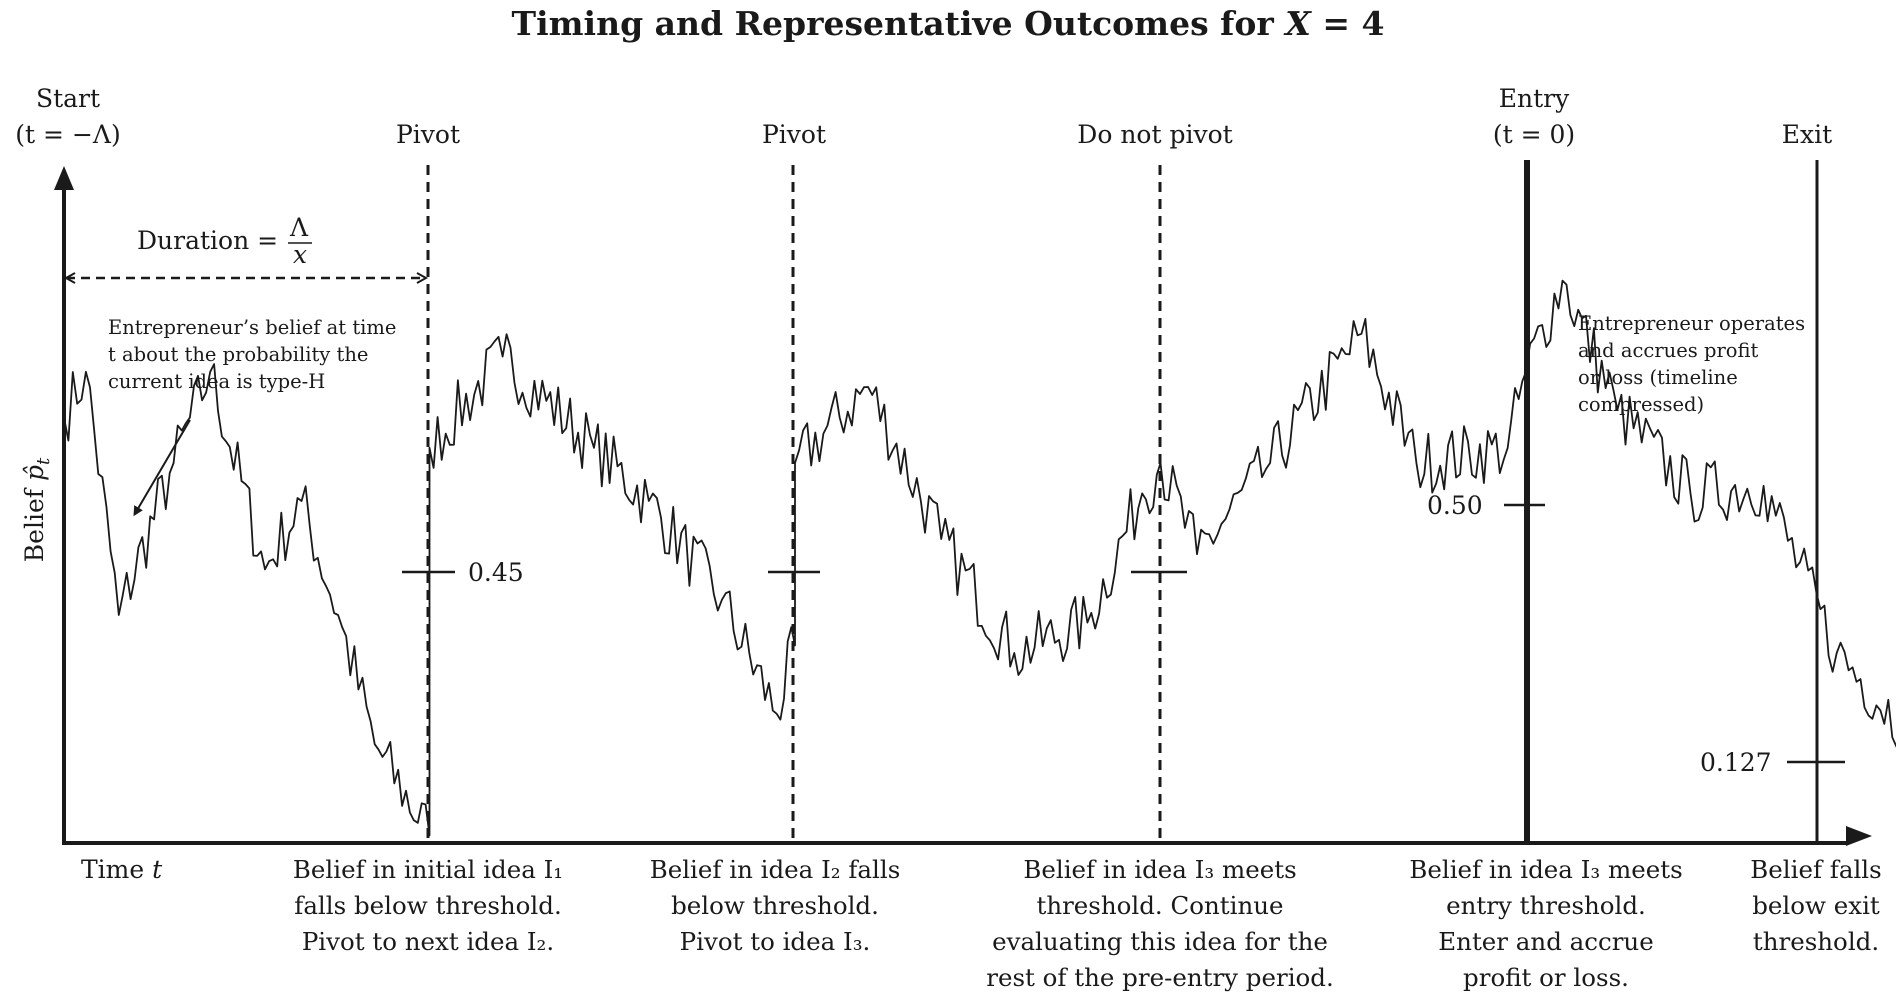 The width and height of the screenshot is (1896, 1000). Describe the element at coordinates (1154, 134) in the screenshot. I see `do-not-pivot-label: Do not pivot` at that location.